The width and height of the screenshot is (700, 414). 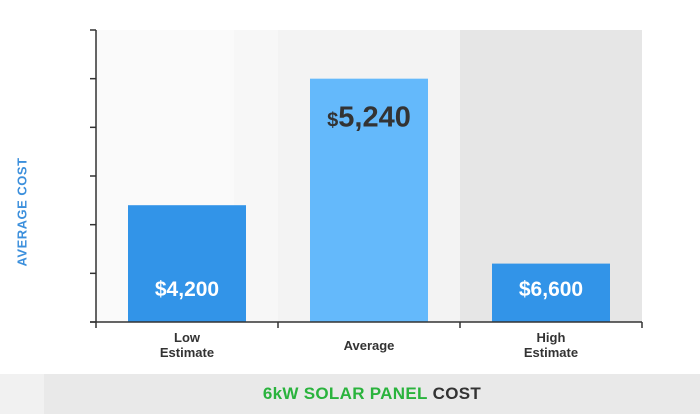 I want to click on y-axis-label-strip: AVERAGE COST, so click(x=22, y=187).